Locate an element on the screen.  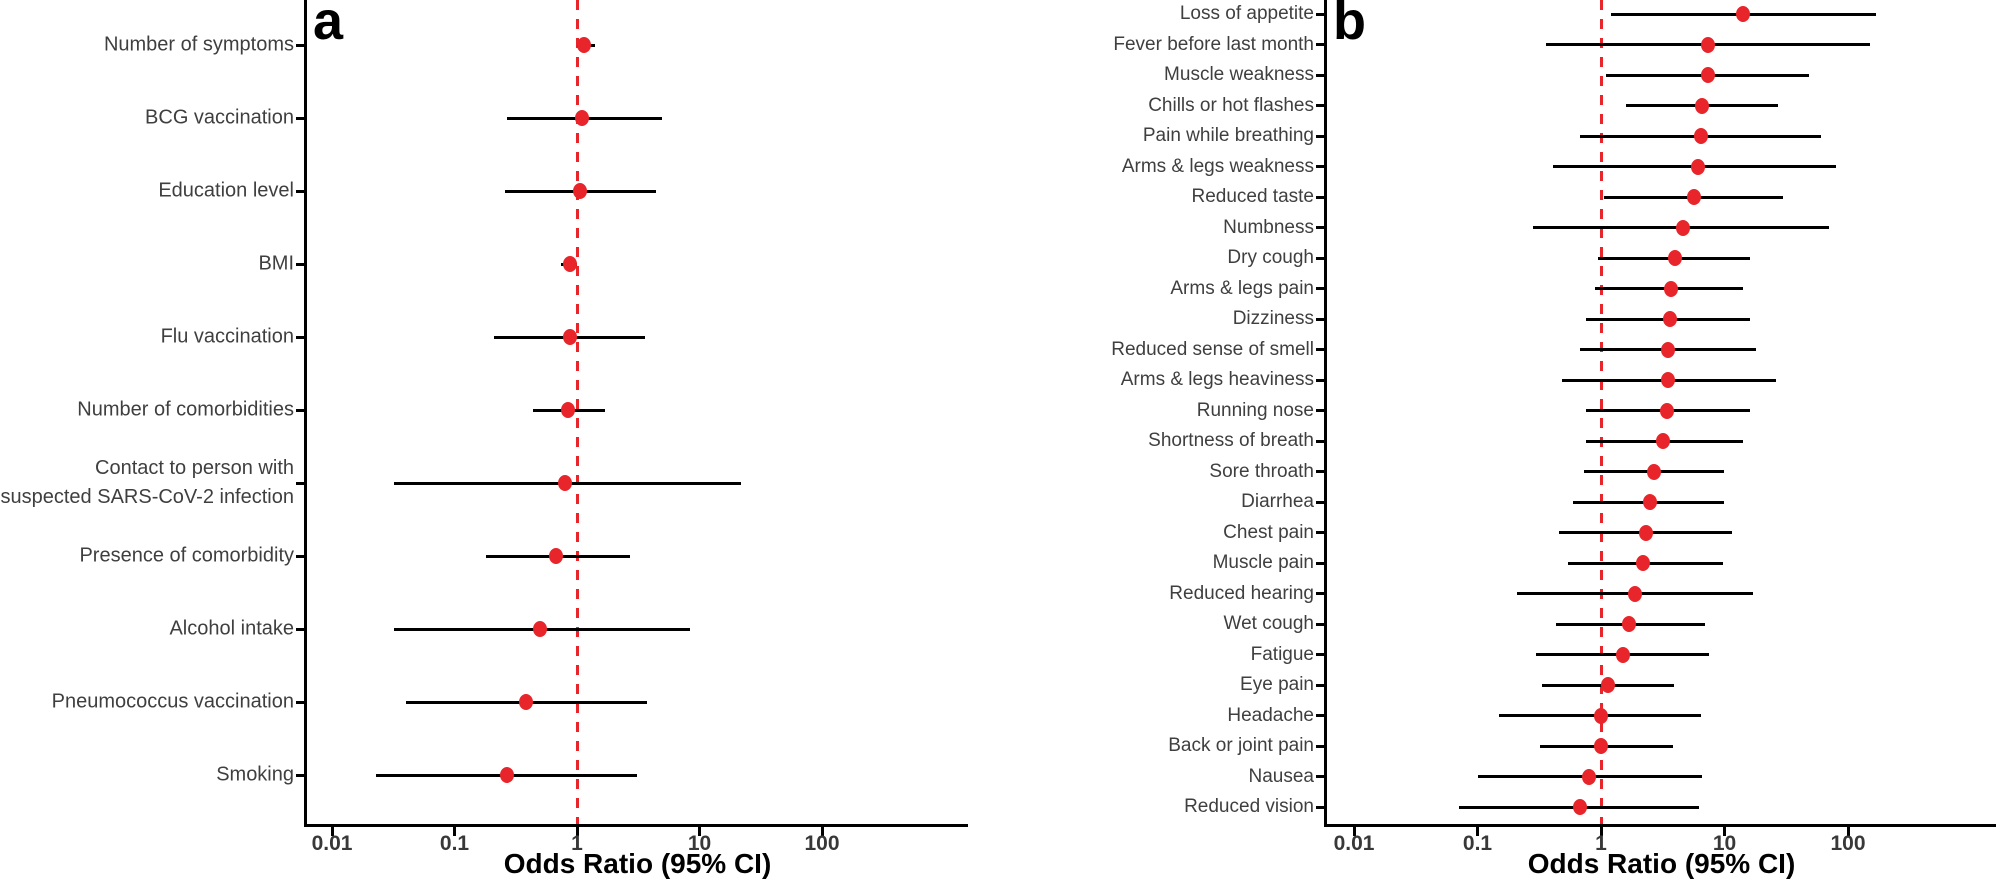
row-label: Chest pain is located at coordinates (1268, 532).